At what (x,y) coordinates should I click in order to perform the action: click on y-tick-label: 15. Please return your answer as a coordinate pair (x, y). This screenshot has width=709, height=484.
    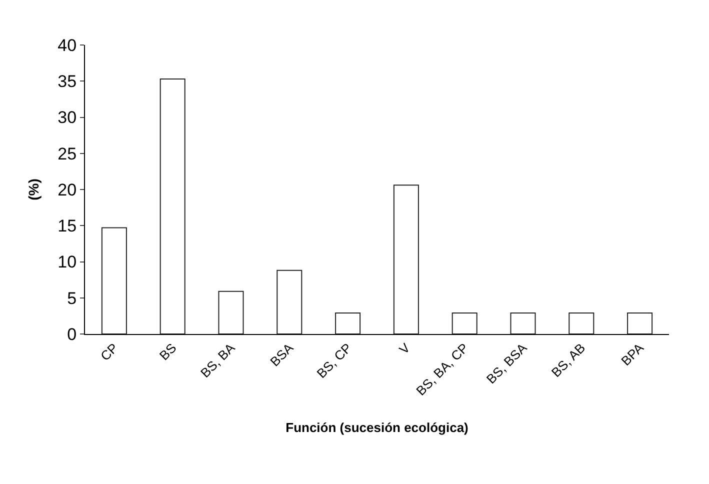
    Looking at the image, I should click on (67, 226).